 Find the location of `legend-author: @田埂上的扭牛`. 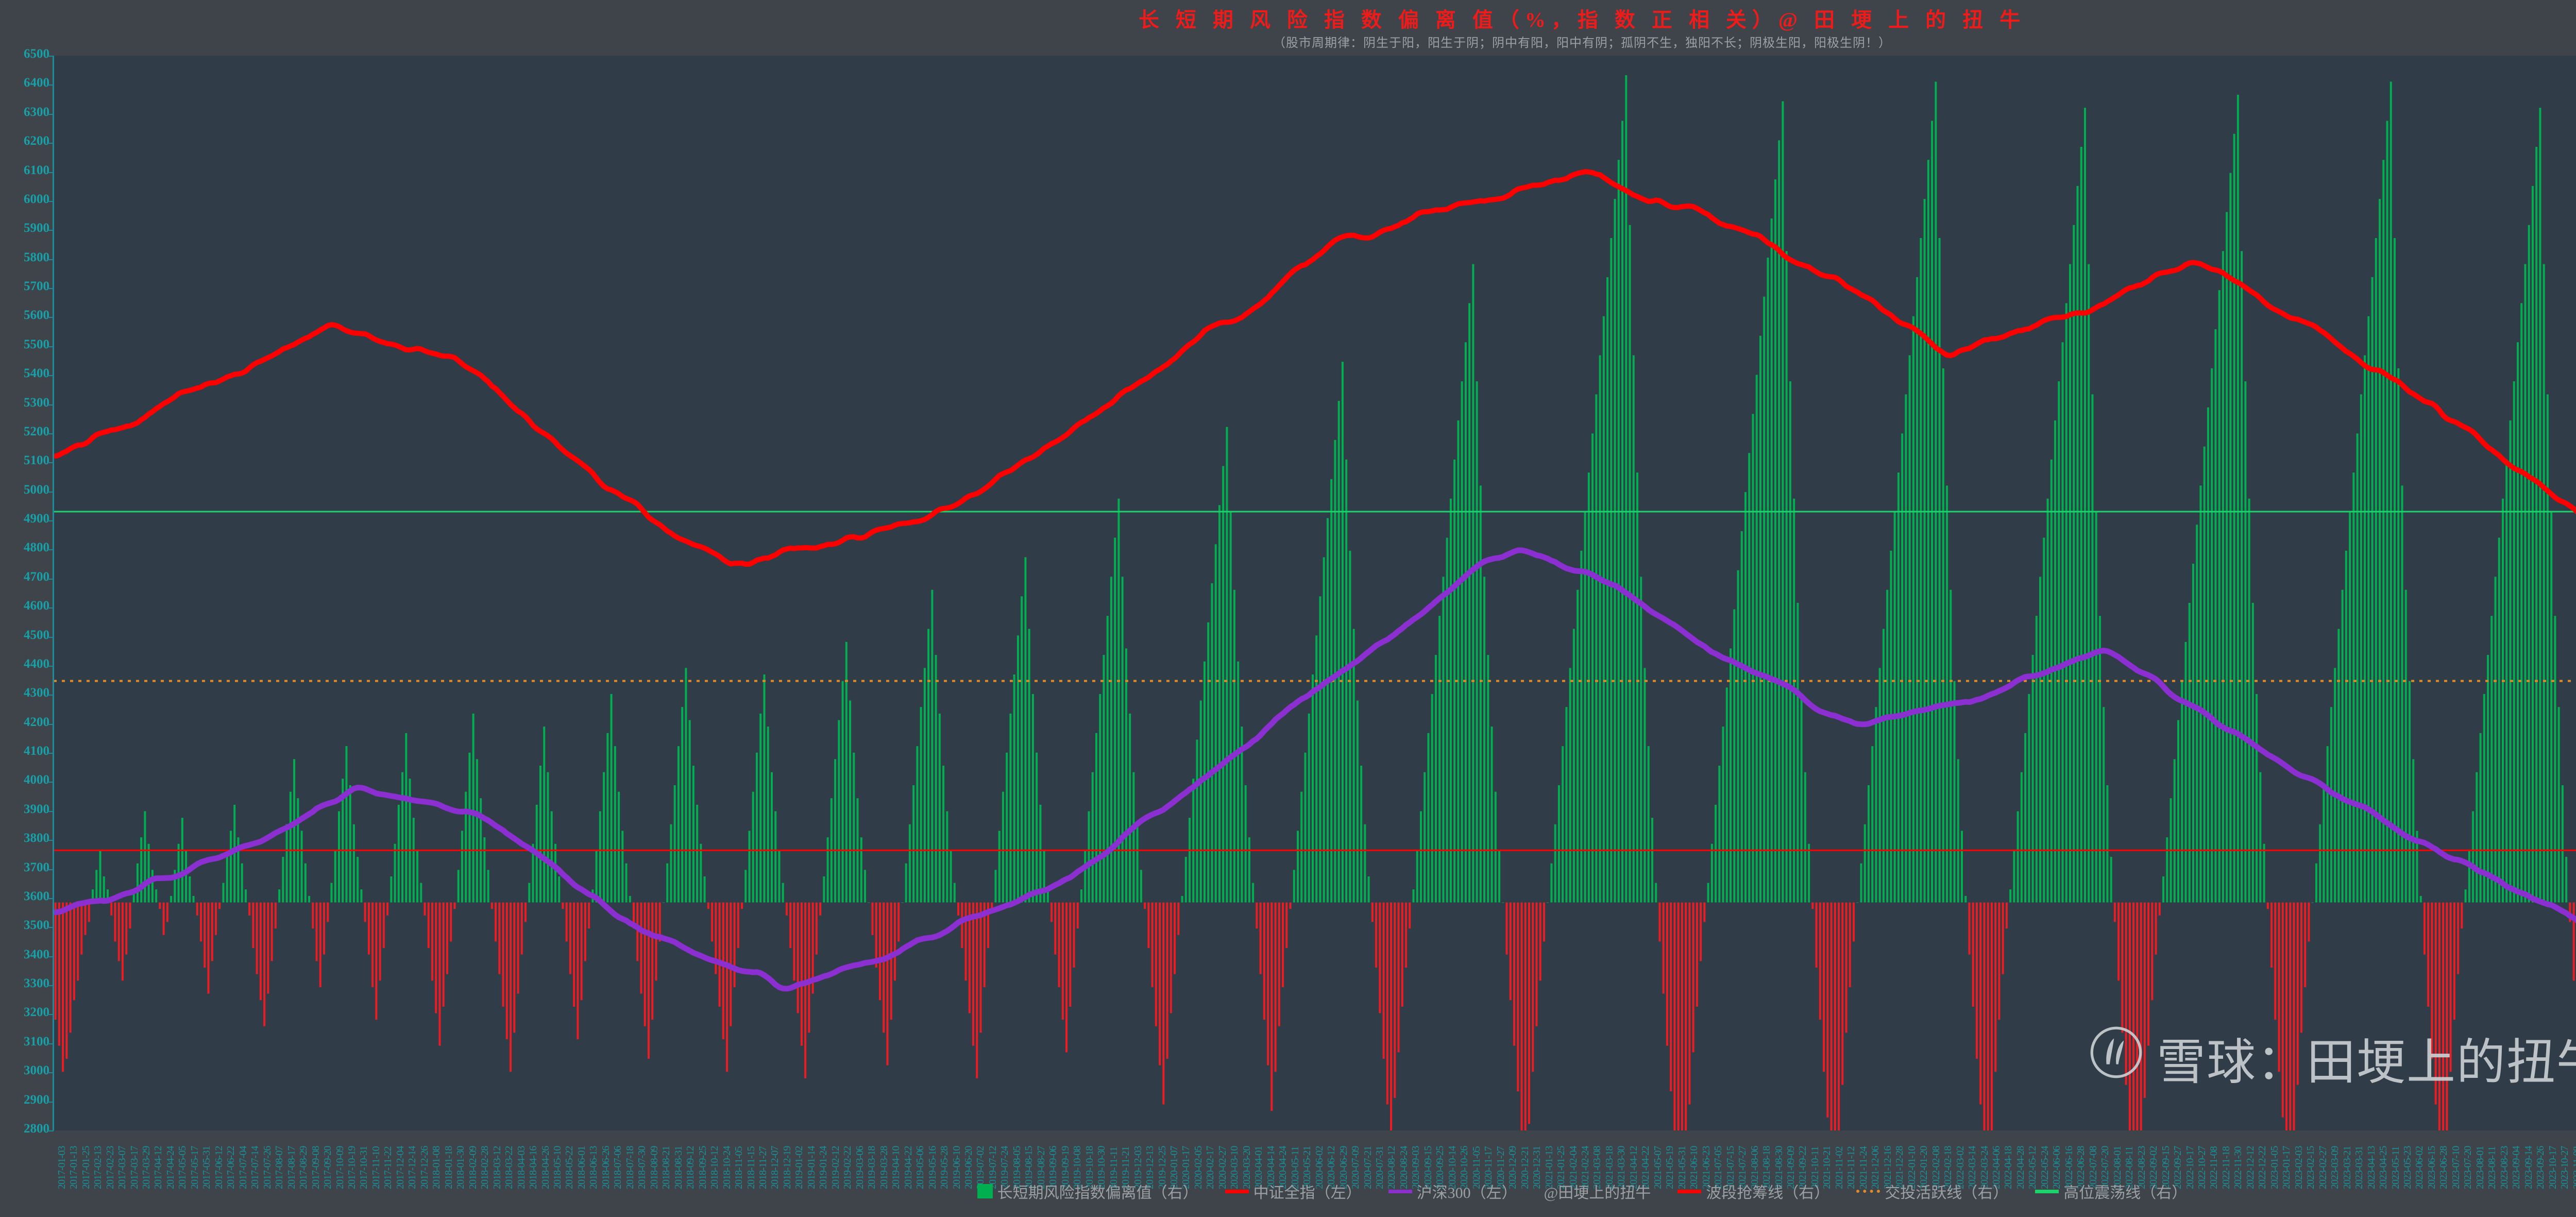

legend-author: @田埂上的扭牛 is located at coordinates (1597, 1192).